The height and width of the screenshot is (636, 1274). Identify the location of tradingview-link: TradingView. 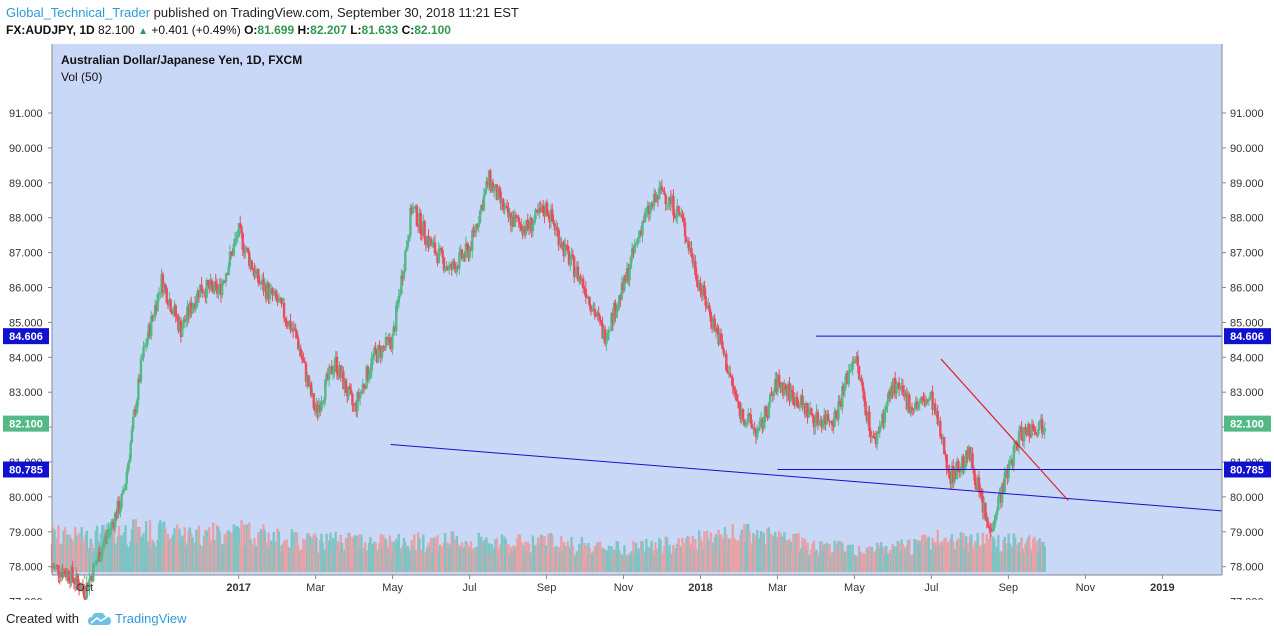
(137, 618).